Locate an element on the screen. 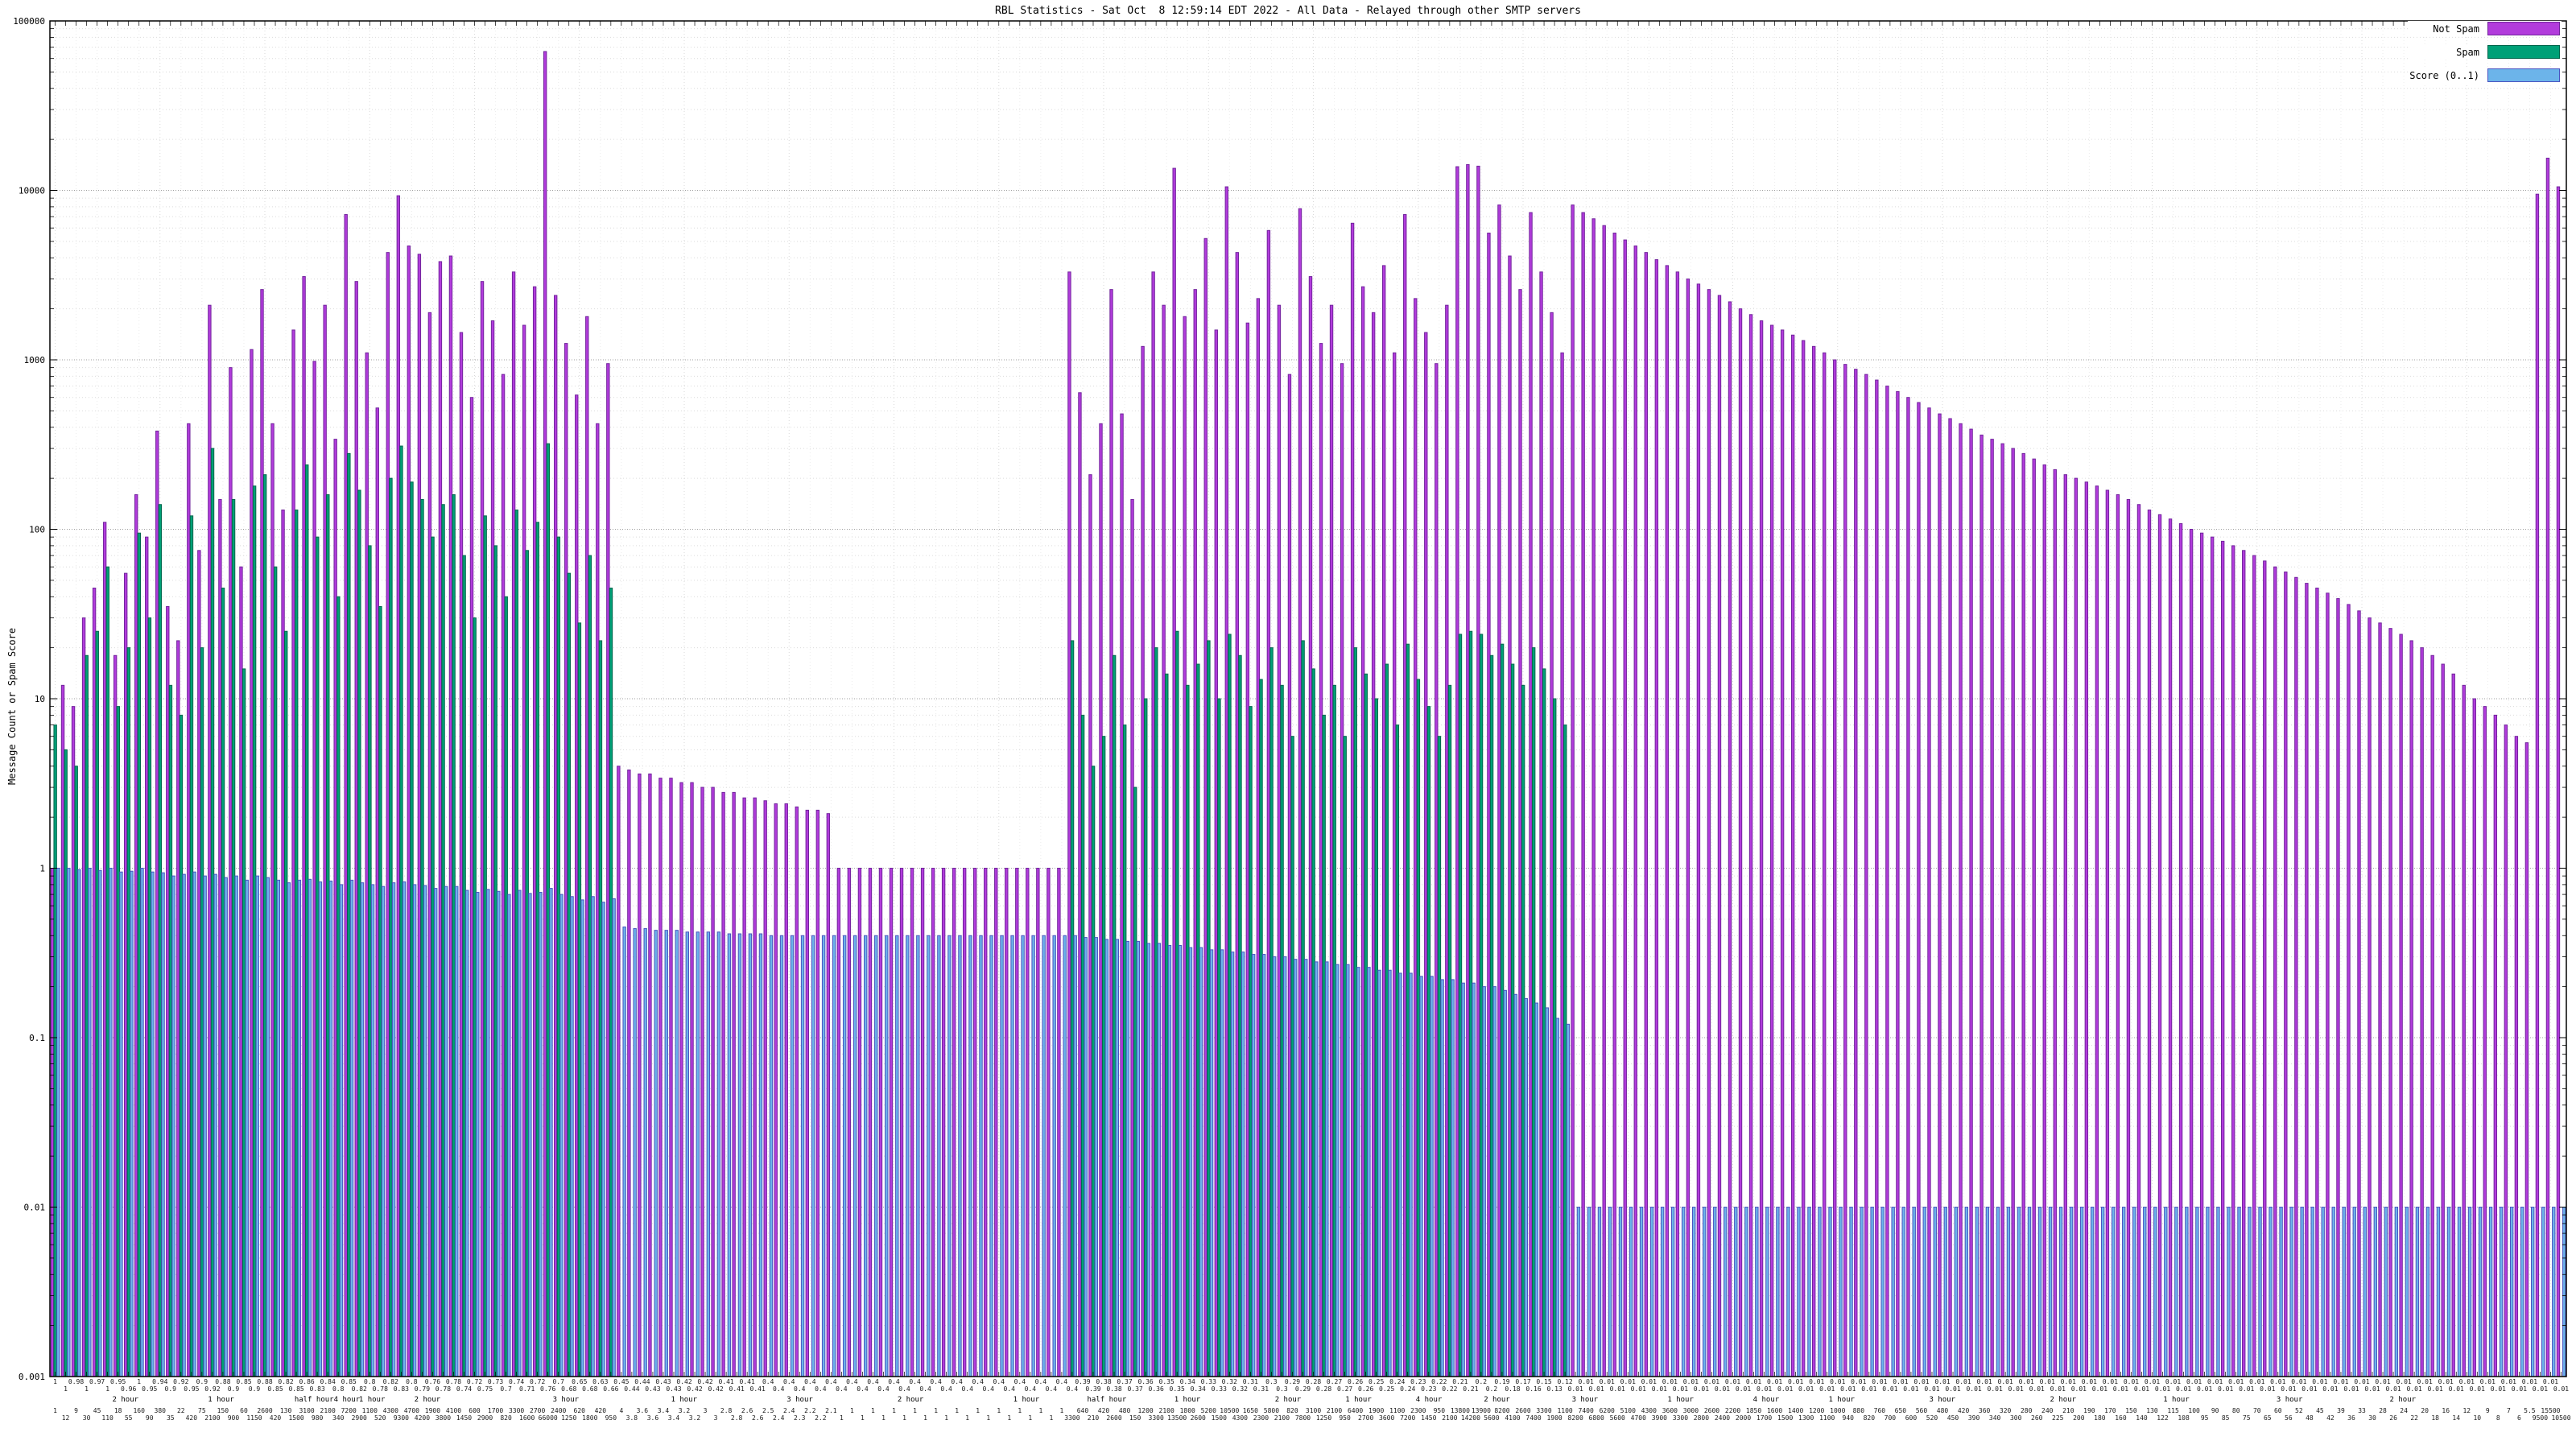 The image size is (2576, 1449). x-group-label: 3 hour is located at coordinates (566, 1400).